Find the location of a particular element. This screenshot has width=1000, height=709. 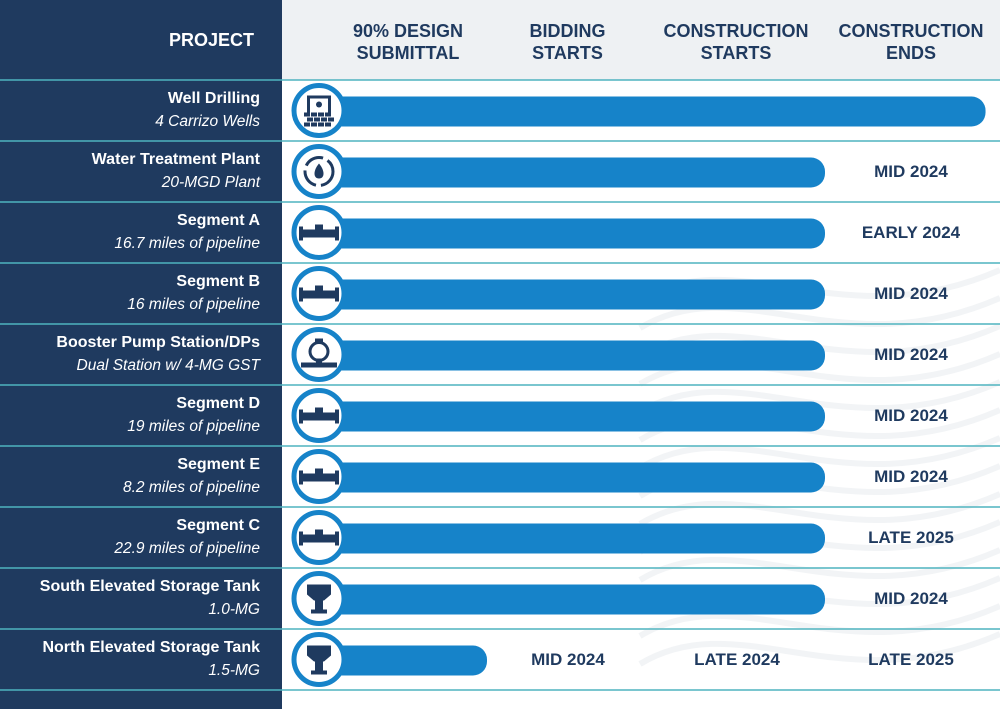

bidding-column-header: BIDDING STARTS is located at coordinates (567, 42).